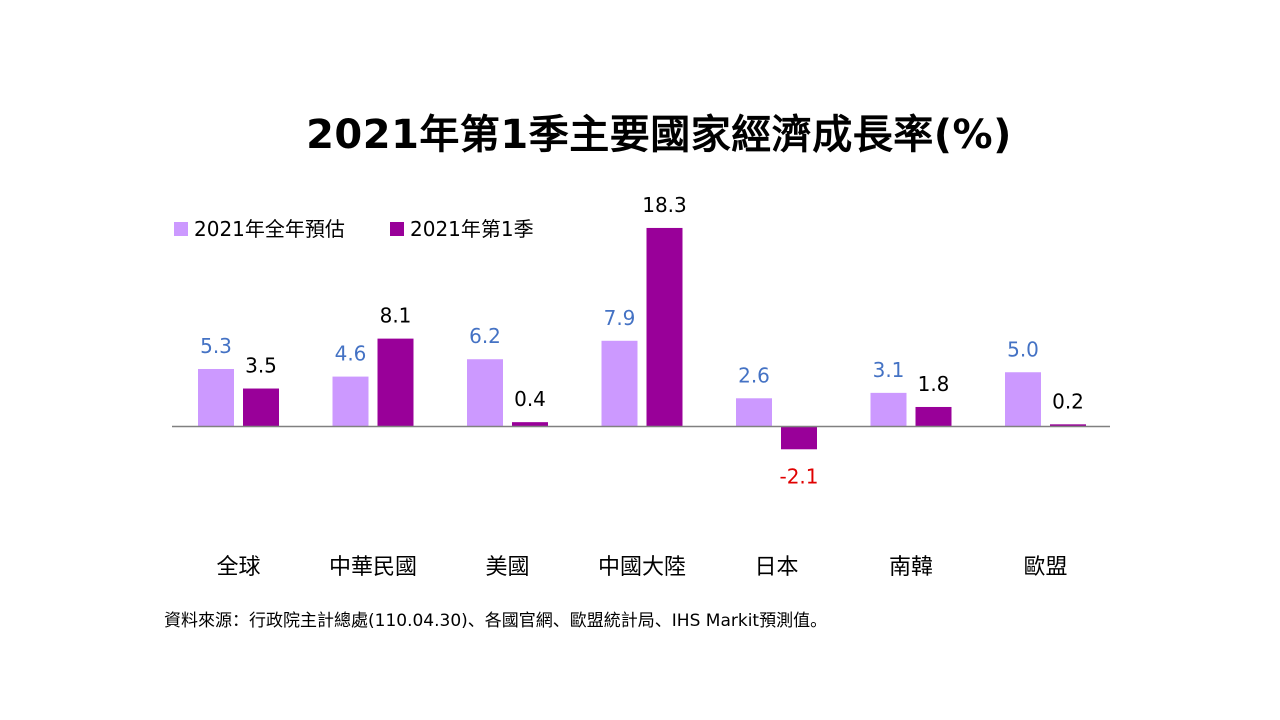 The image size is (1280, 720). Describe the element at coordinates (216, 346) in the screenshot. I see `data-label-annual-forecast-0: 5.3` at that location.